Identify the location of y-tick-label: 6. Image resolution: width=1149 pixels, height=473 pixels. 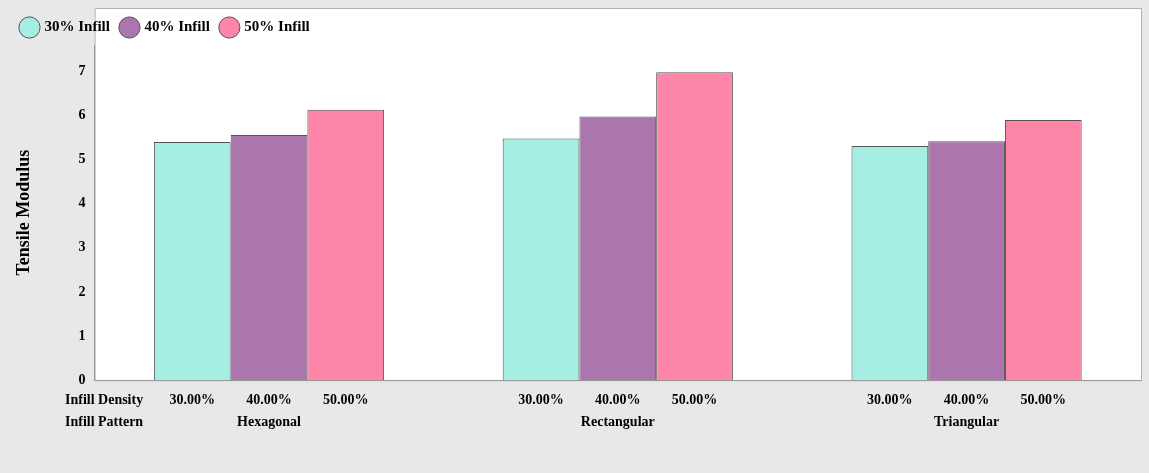
(82, 115).